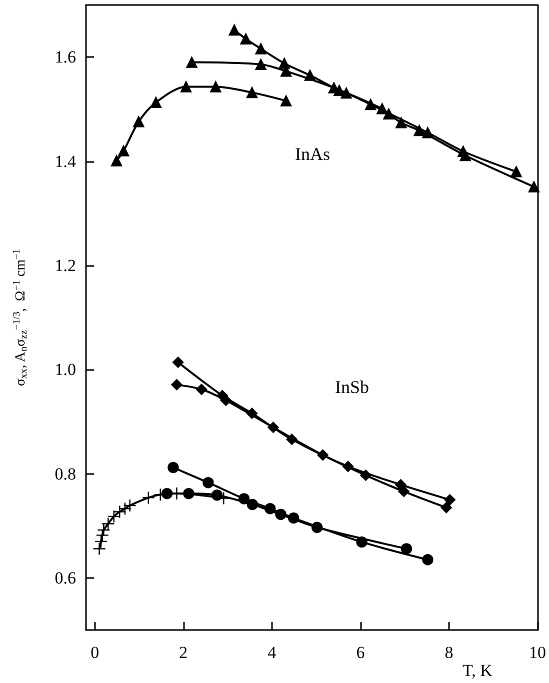 The image size is (549, 683). Describe the element at coordinates (537, 652) in the screenshot. I see `x-tick-label: 10` at that location.